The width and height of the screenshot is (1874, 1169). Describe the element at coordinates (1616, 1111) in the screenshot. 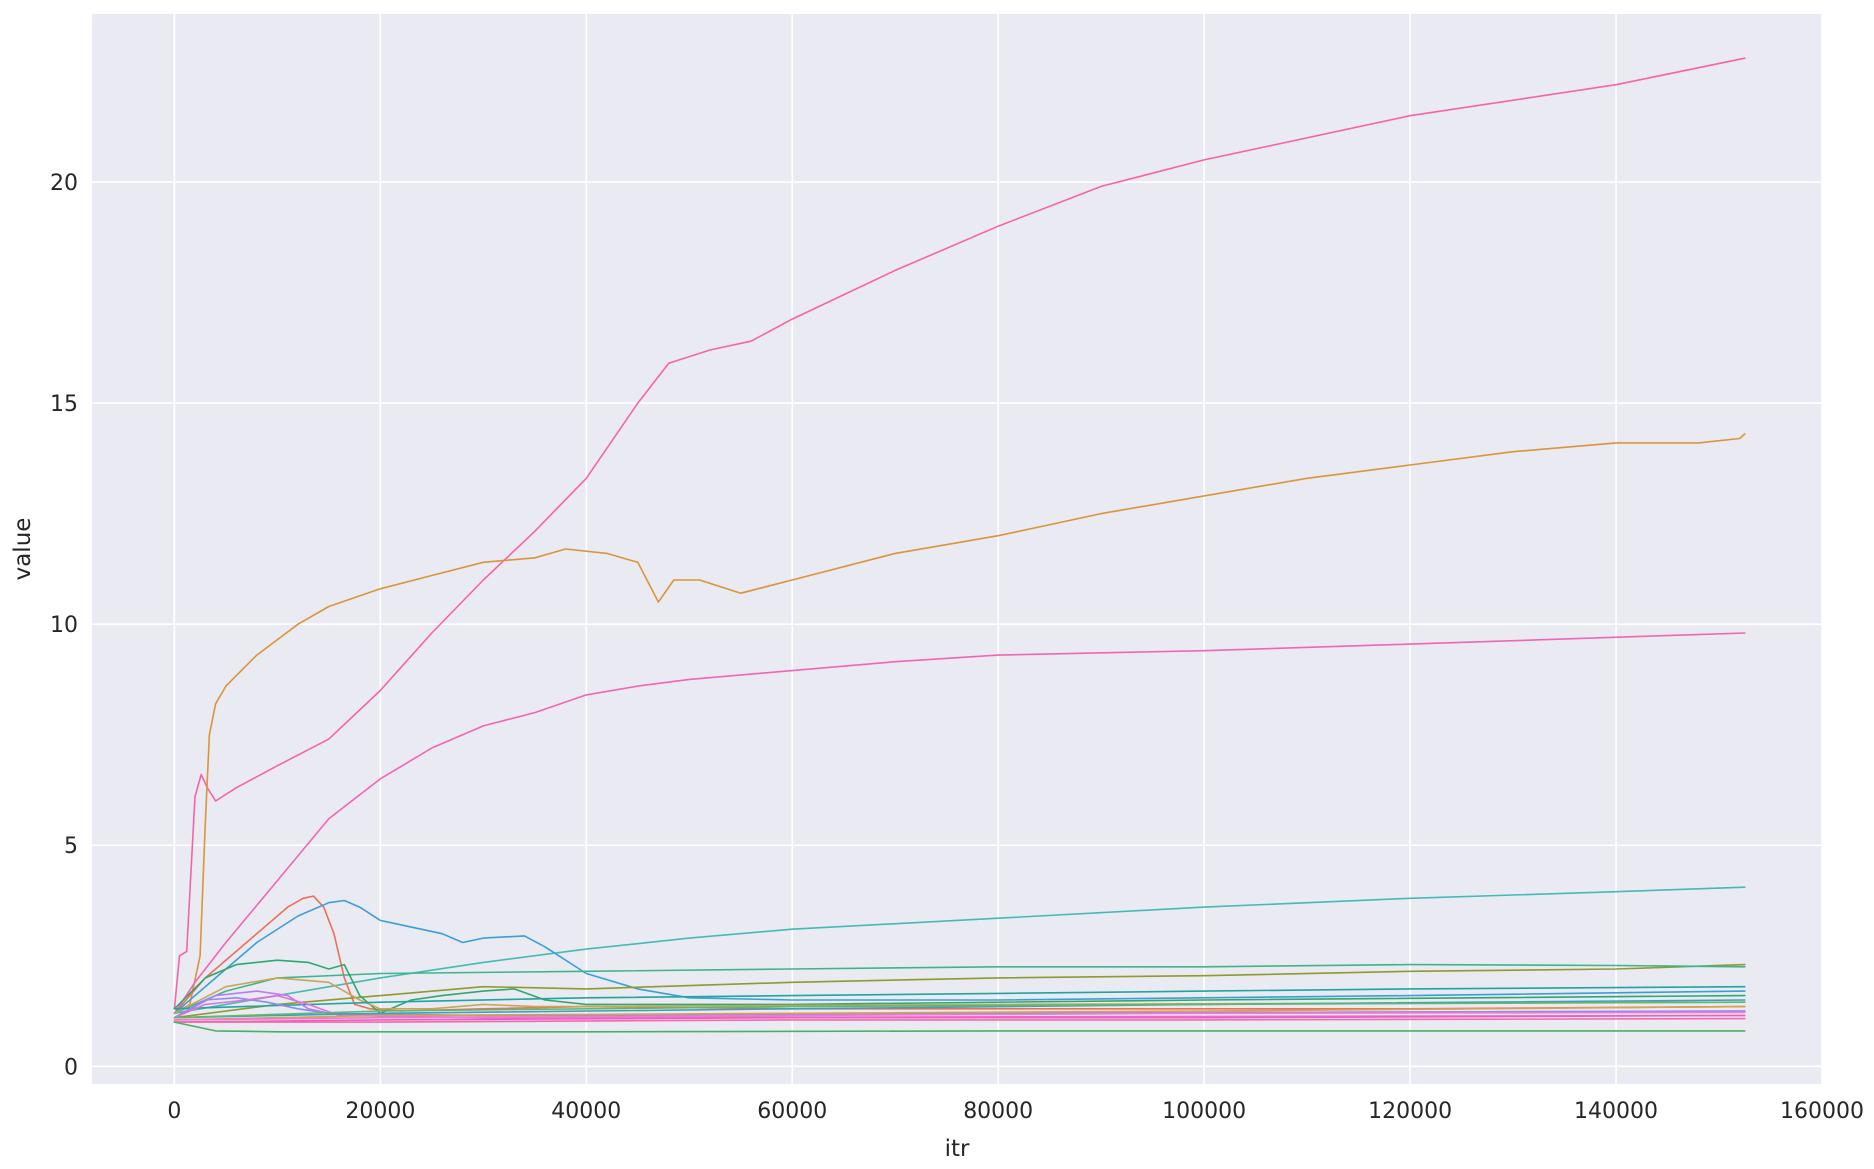

I see `x-tick-label: 140000` at that location.